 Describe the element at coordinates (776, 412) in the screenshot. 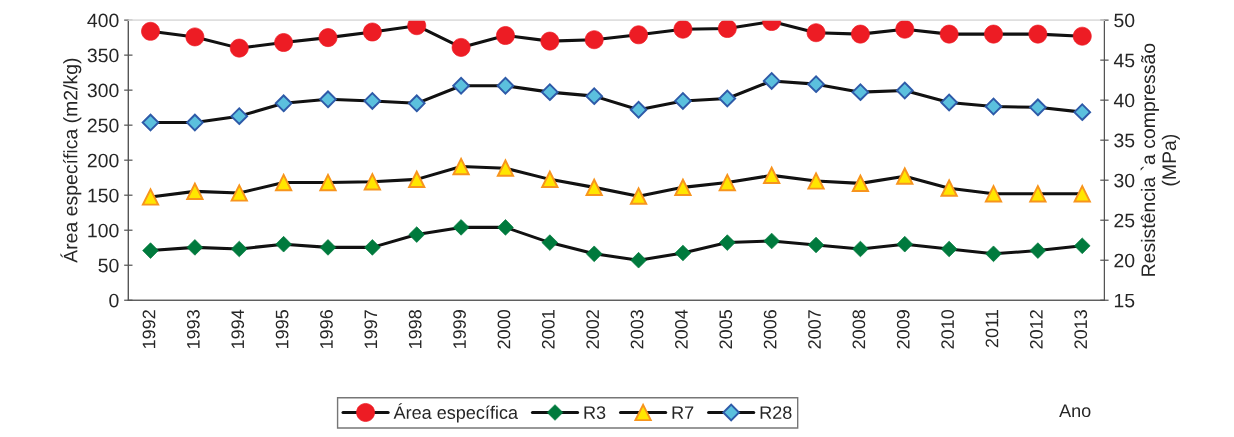

I see `legend-label: R28` at that location.